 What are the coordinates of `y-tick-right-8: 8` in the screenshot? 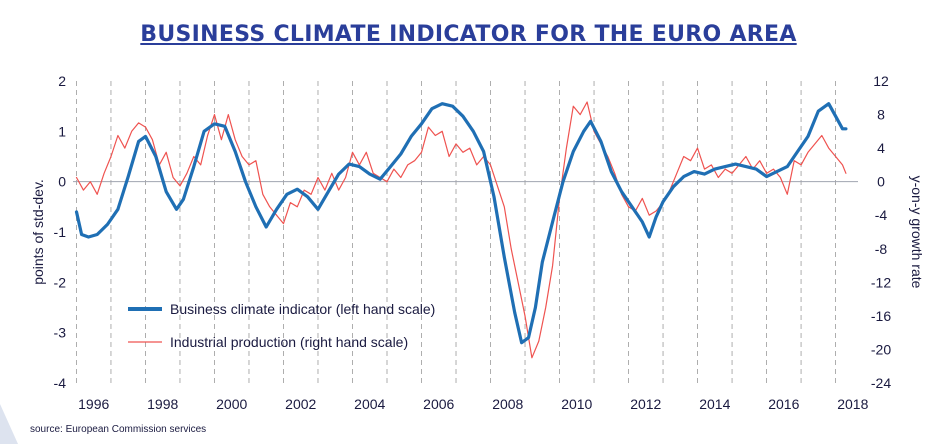 It's located at (881, 115).